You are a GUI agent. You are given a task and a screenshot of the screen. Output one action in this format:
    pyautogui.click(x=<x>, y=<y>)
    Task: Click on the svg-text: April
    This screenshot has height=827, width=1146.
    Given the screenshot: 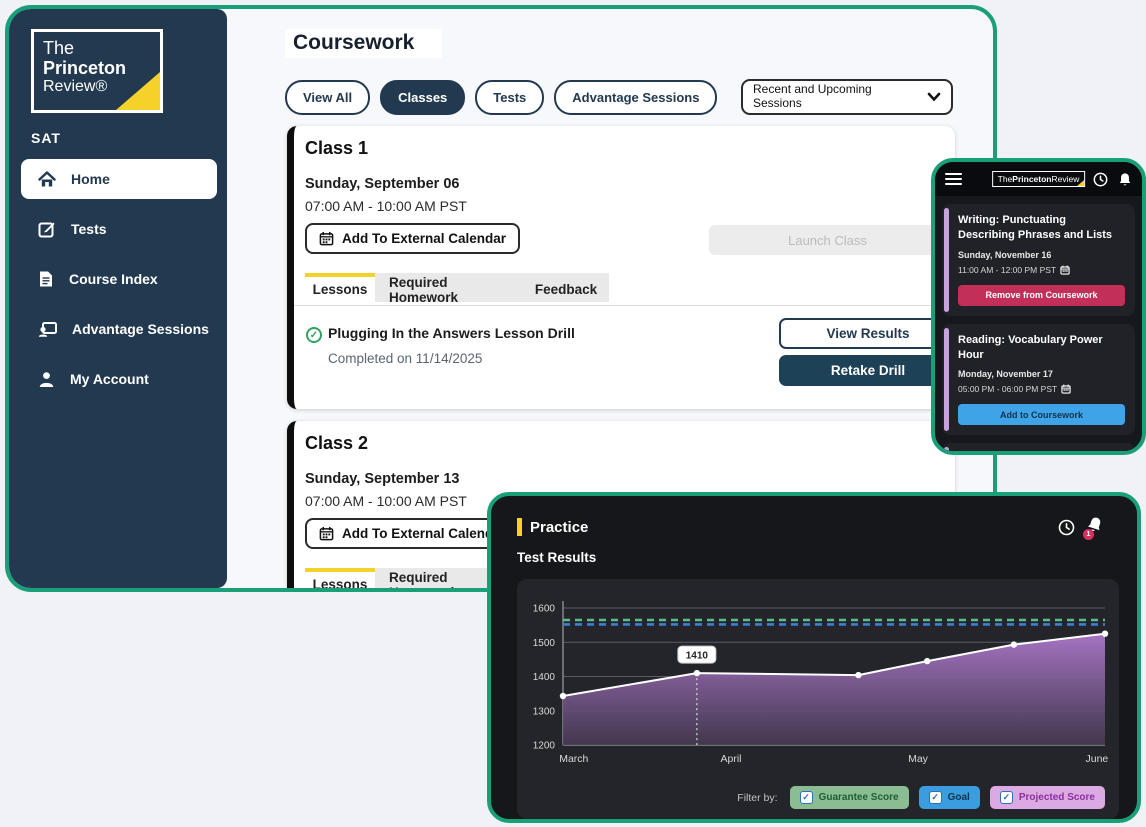 What is the action you would take?
    pyautogui.click(x=730, y=759)
    